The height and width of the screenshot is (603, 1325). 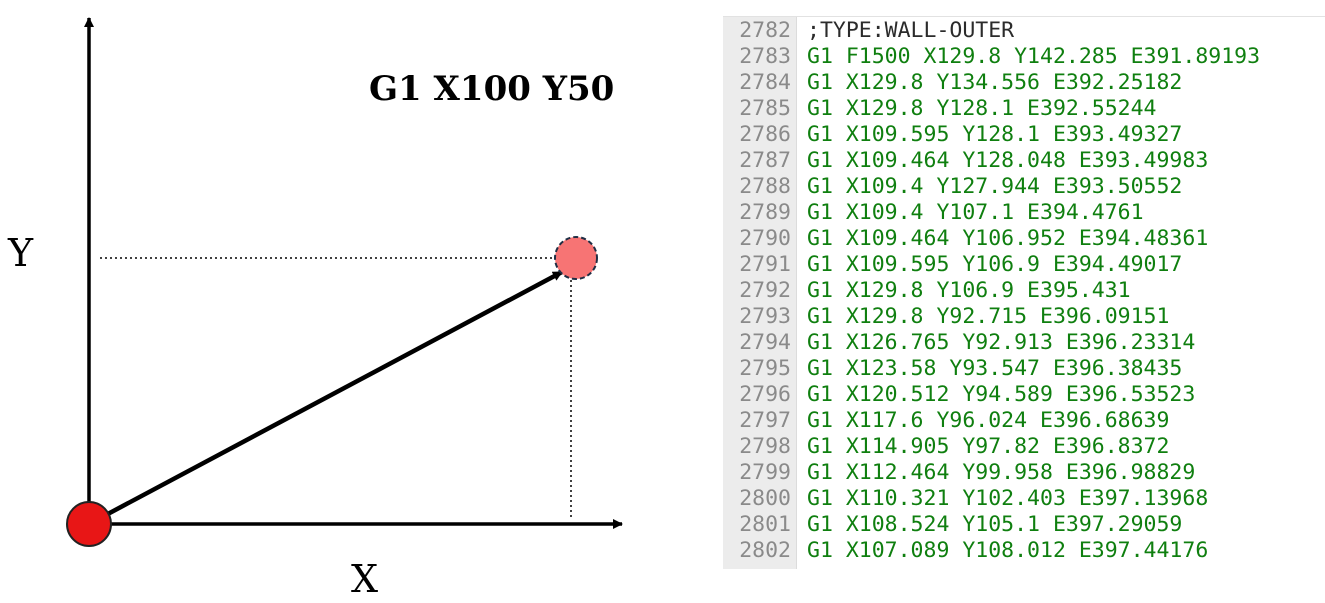 What do you see at coordinates (765, 394) in the screenshot?
I see `line-number: 2796` at bounding box center [765, 394].